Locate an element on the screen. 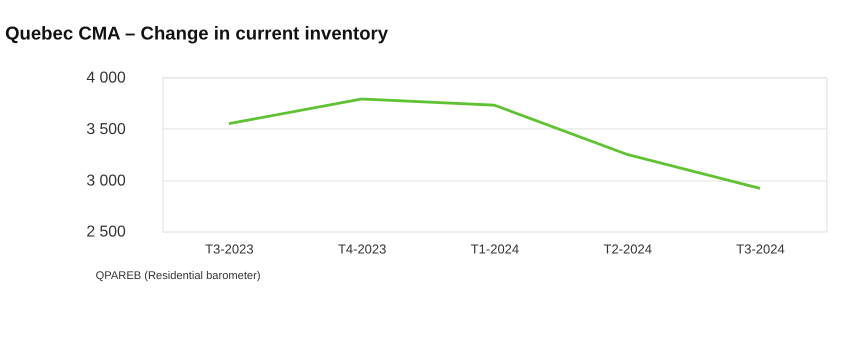 The height and width of the screenshot is (345, 845). x-tick-label: T1-2024 is located at coordinates (495, 248).